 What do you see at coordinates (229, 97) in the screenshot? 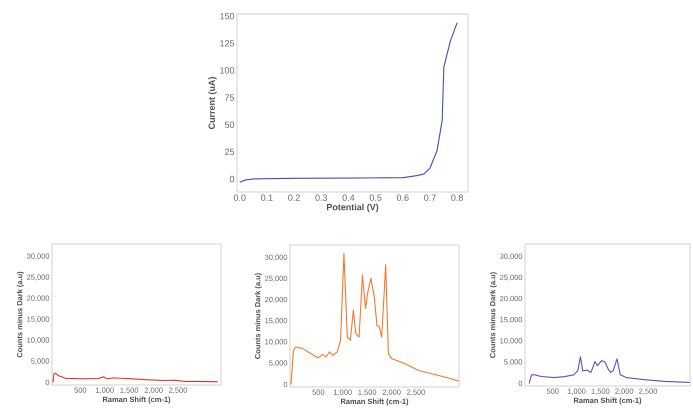
I see `y-tick-label: 75` at bounding box center [229, 97].